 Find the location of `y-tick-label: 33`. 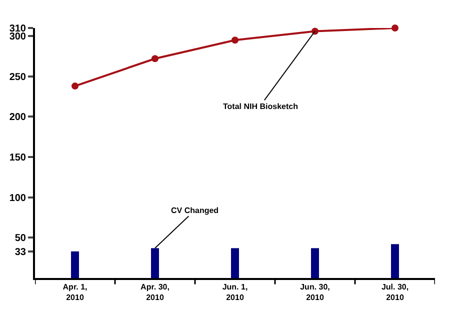

y-tick-label: 33 is located at coordinates (20, 252).